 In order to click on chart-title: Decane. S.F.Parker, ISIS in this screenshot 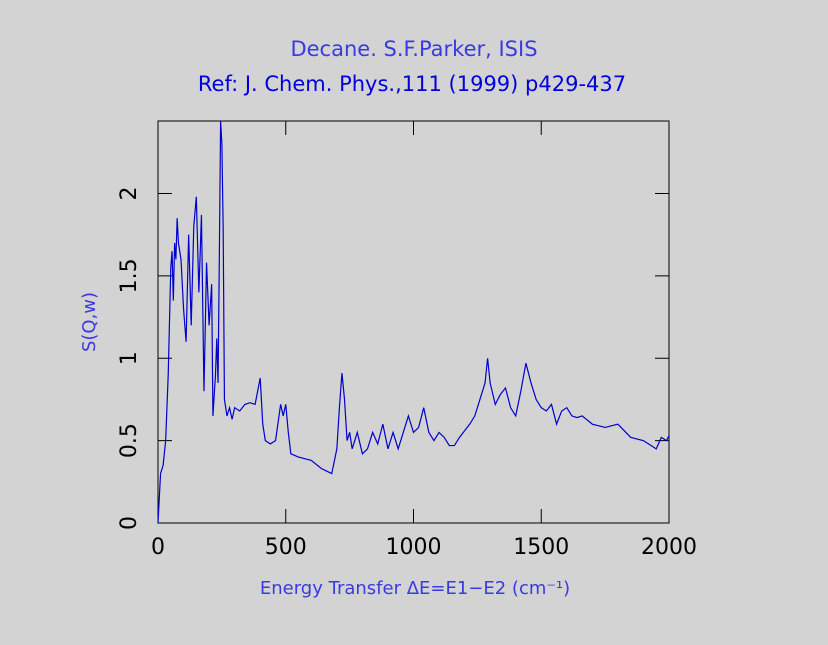, I will do `click(413, 49)`.